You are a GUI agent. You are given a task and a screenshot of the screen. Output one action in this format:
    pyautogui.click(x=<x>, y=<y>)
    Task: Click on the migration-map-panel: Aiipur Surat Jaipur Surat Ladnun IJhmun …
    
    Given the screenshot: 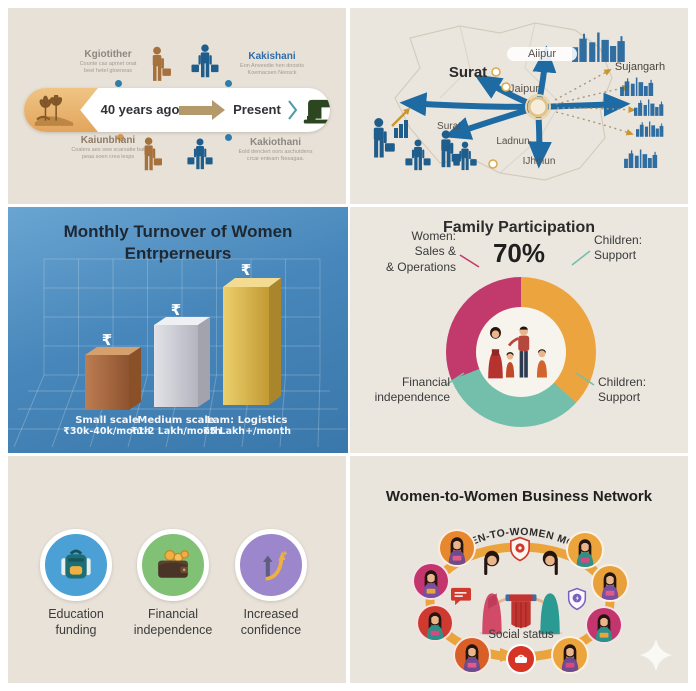 What is the action you would take?
    pyautogui.click(x=519, y=106)
    